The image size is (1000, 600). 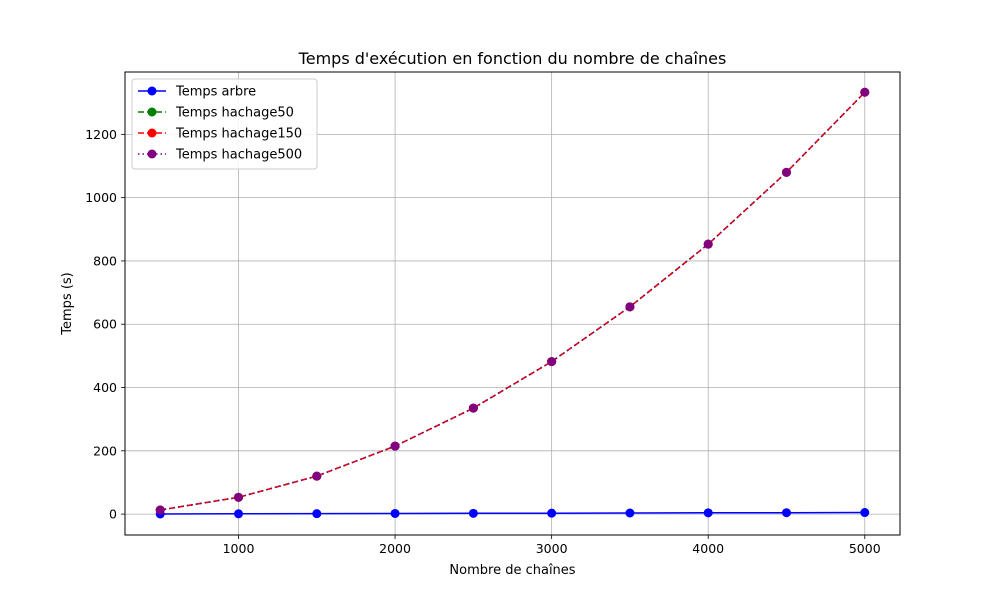 I want to click on x-tick-label: 1000, so click(x=239, y=548).